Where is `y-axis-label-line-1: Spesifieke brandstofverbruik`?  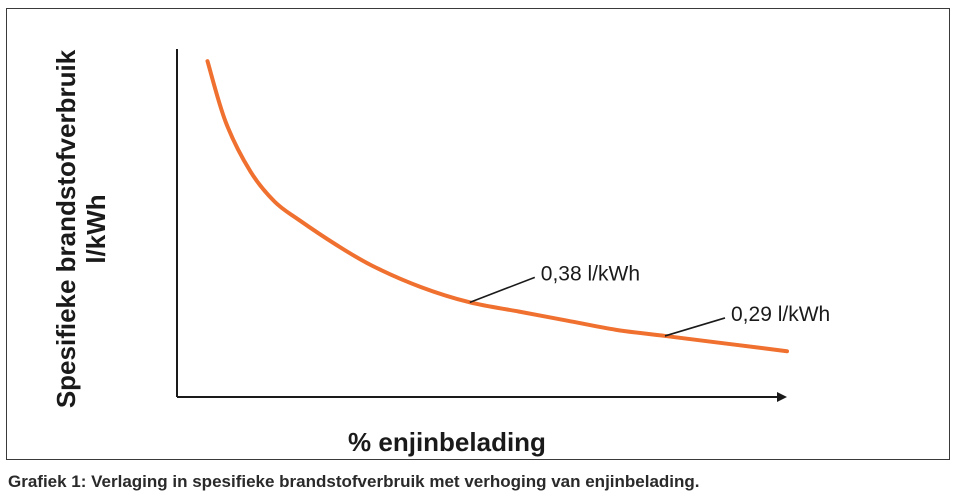 y-axis-label-line-1: Spesifieke brandstofverbruik is located at coordinates (66, 229).